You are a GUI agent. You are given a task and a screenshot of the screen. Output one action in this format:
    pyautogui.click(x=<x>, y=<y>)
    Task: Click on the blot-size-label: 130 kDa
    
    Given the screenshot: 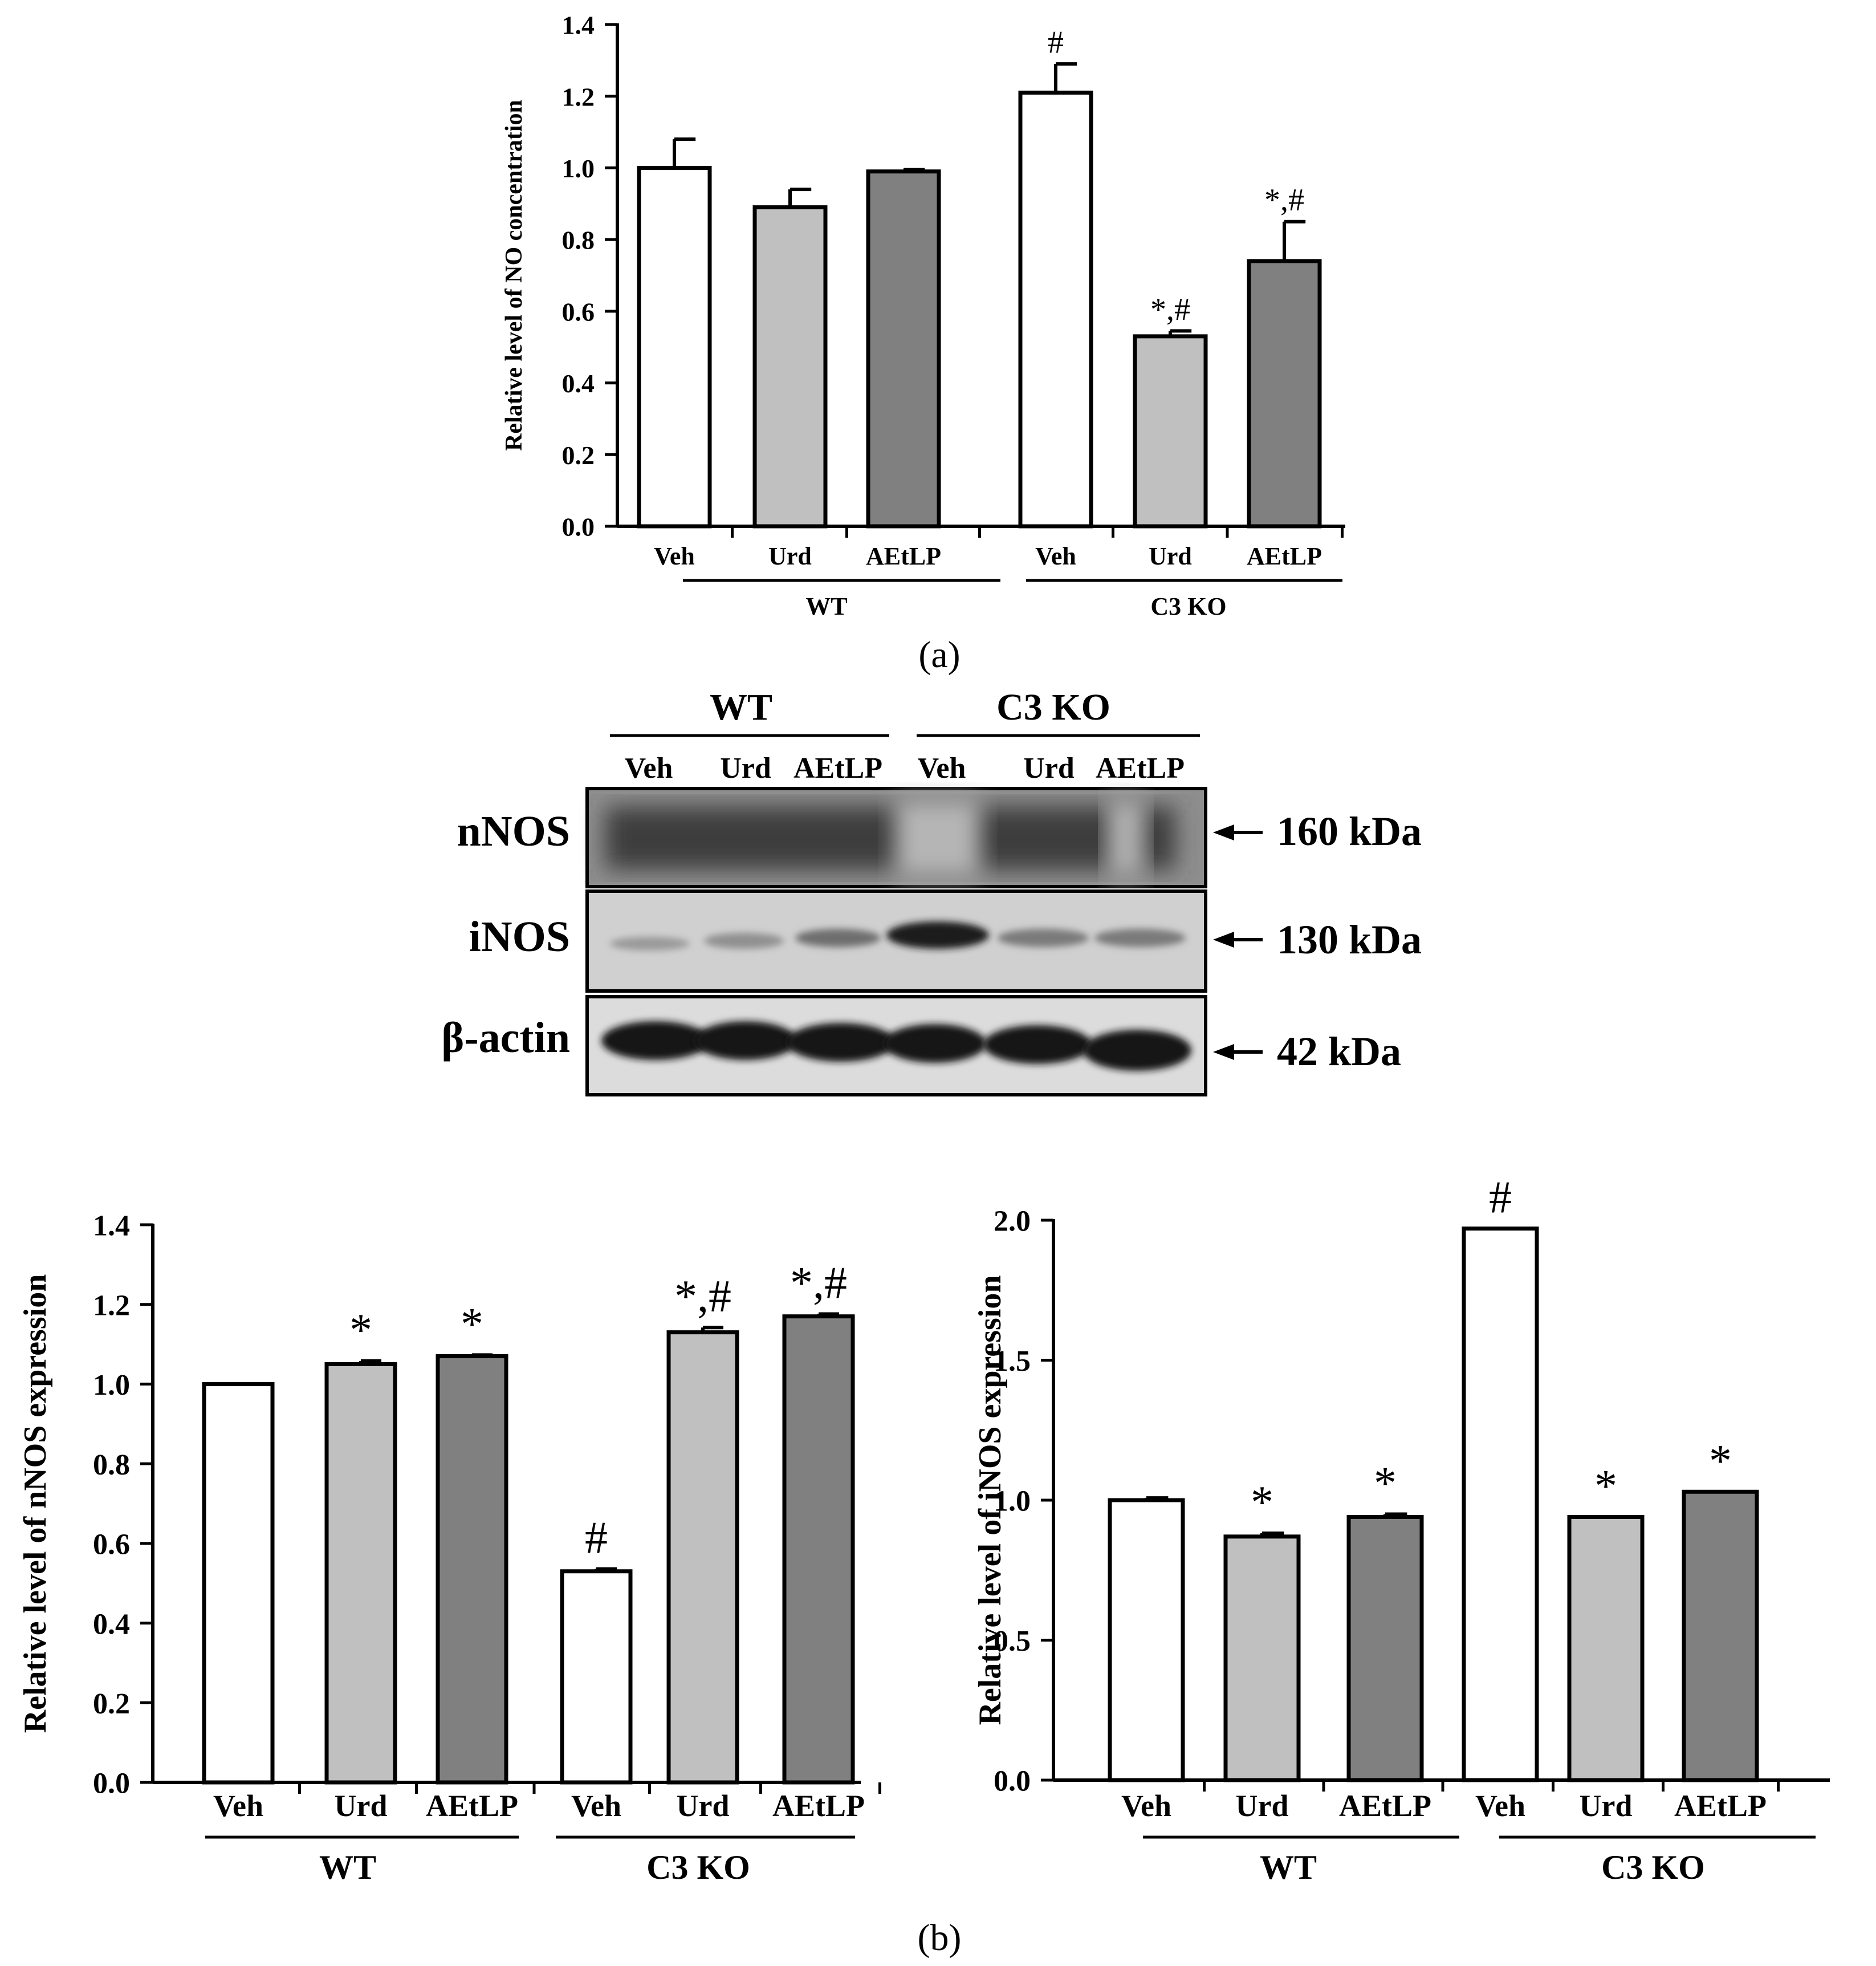 What is the action you would take?
    pyautogui.click(x=1349, y=939)
    